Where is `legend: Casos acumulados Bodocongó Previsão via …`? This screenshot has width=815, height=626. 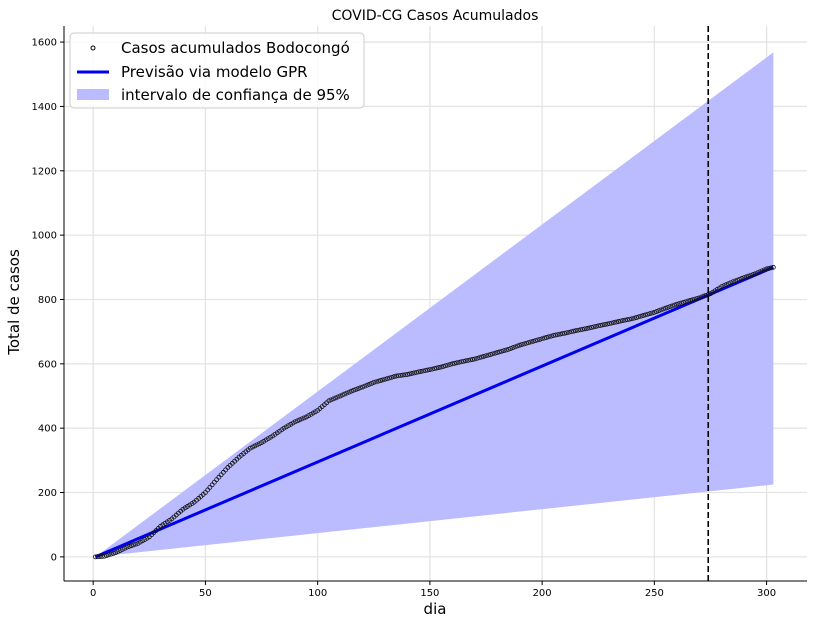
legend: Casos acumulados Bodocongó Previsão via … is located at coordinates (217, 70).